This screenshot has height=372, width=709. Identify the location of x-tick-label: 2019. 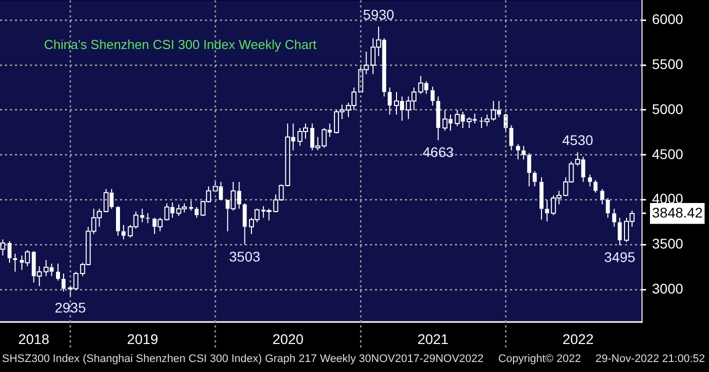
(142, 338).